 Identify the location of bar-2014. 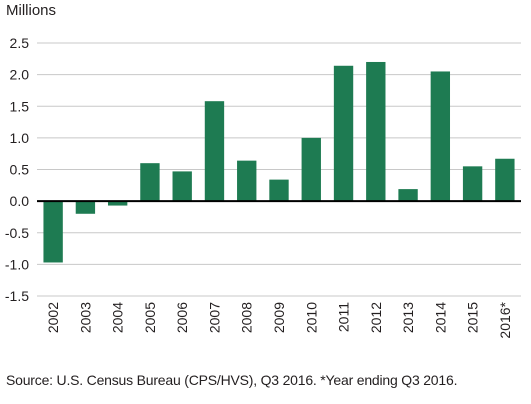
(440, 136).